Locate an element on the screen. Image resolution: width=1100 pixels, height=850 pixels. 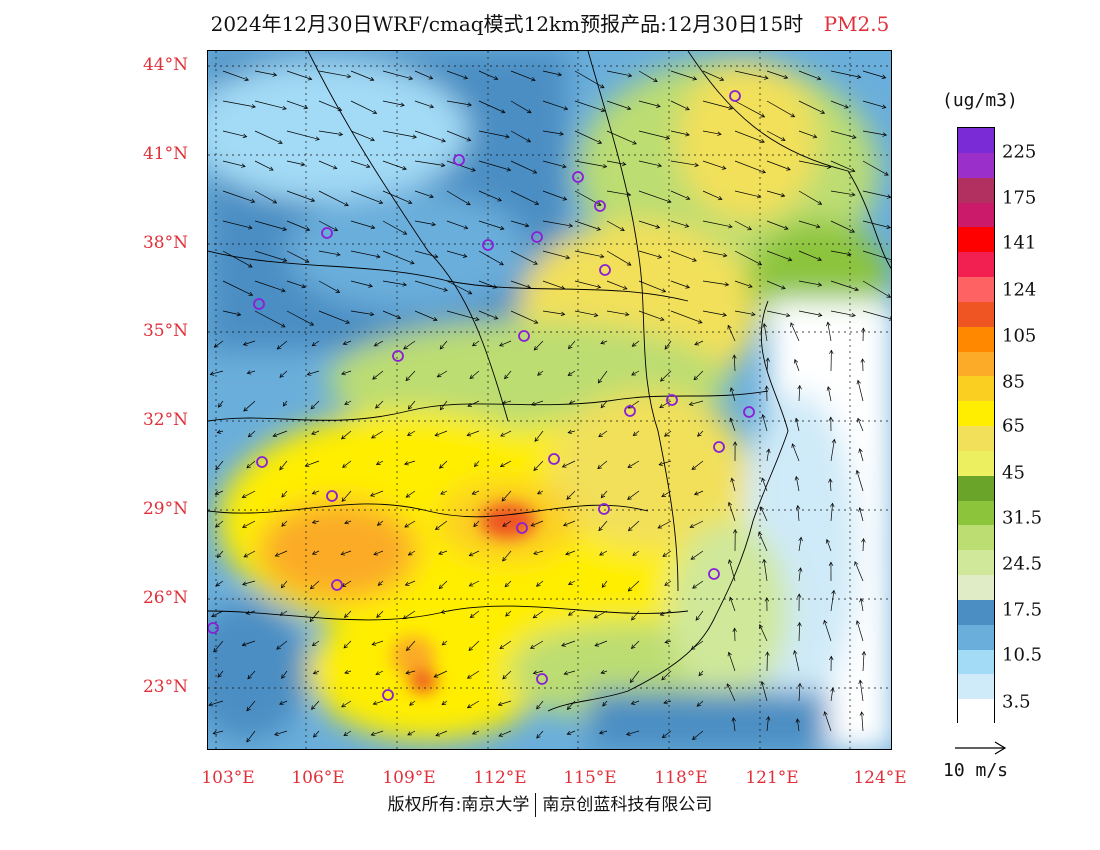
station-marker is located at coordinates (604, 509).